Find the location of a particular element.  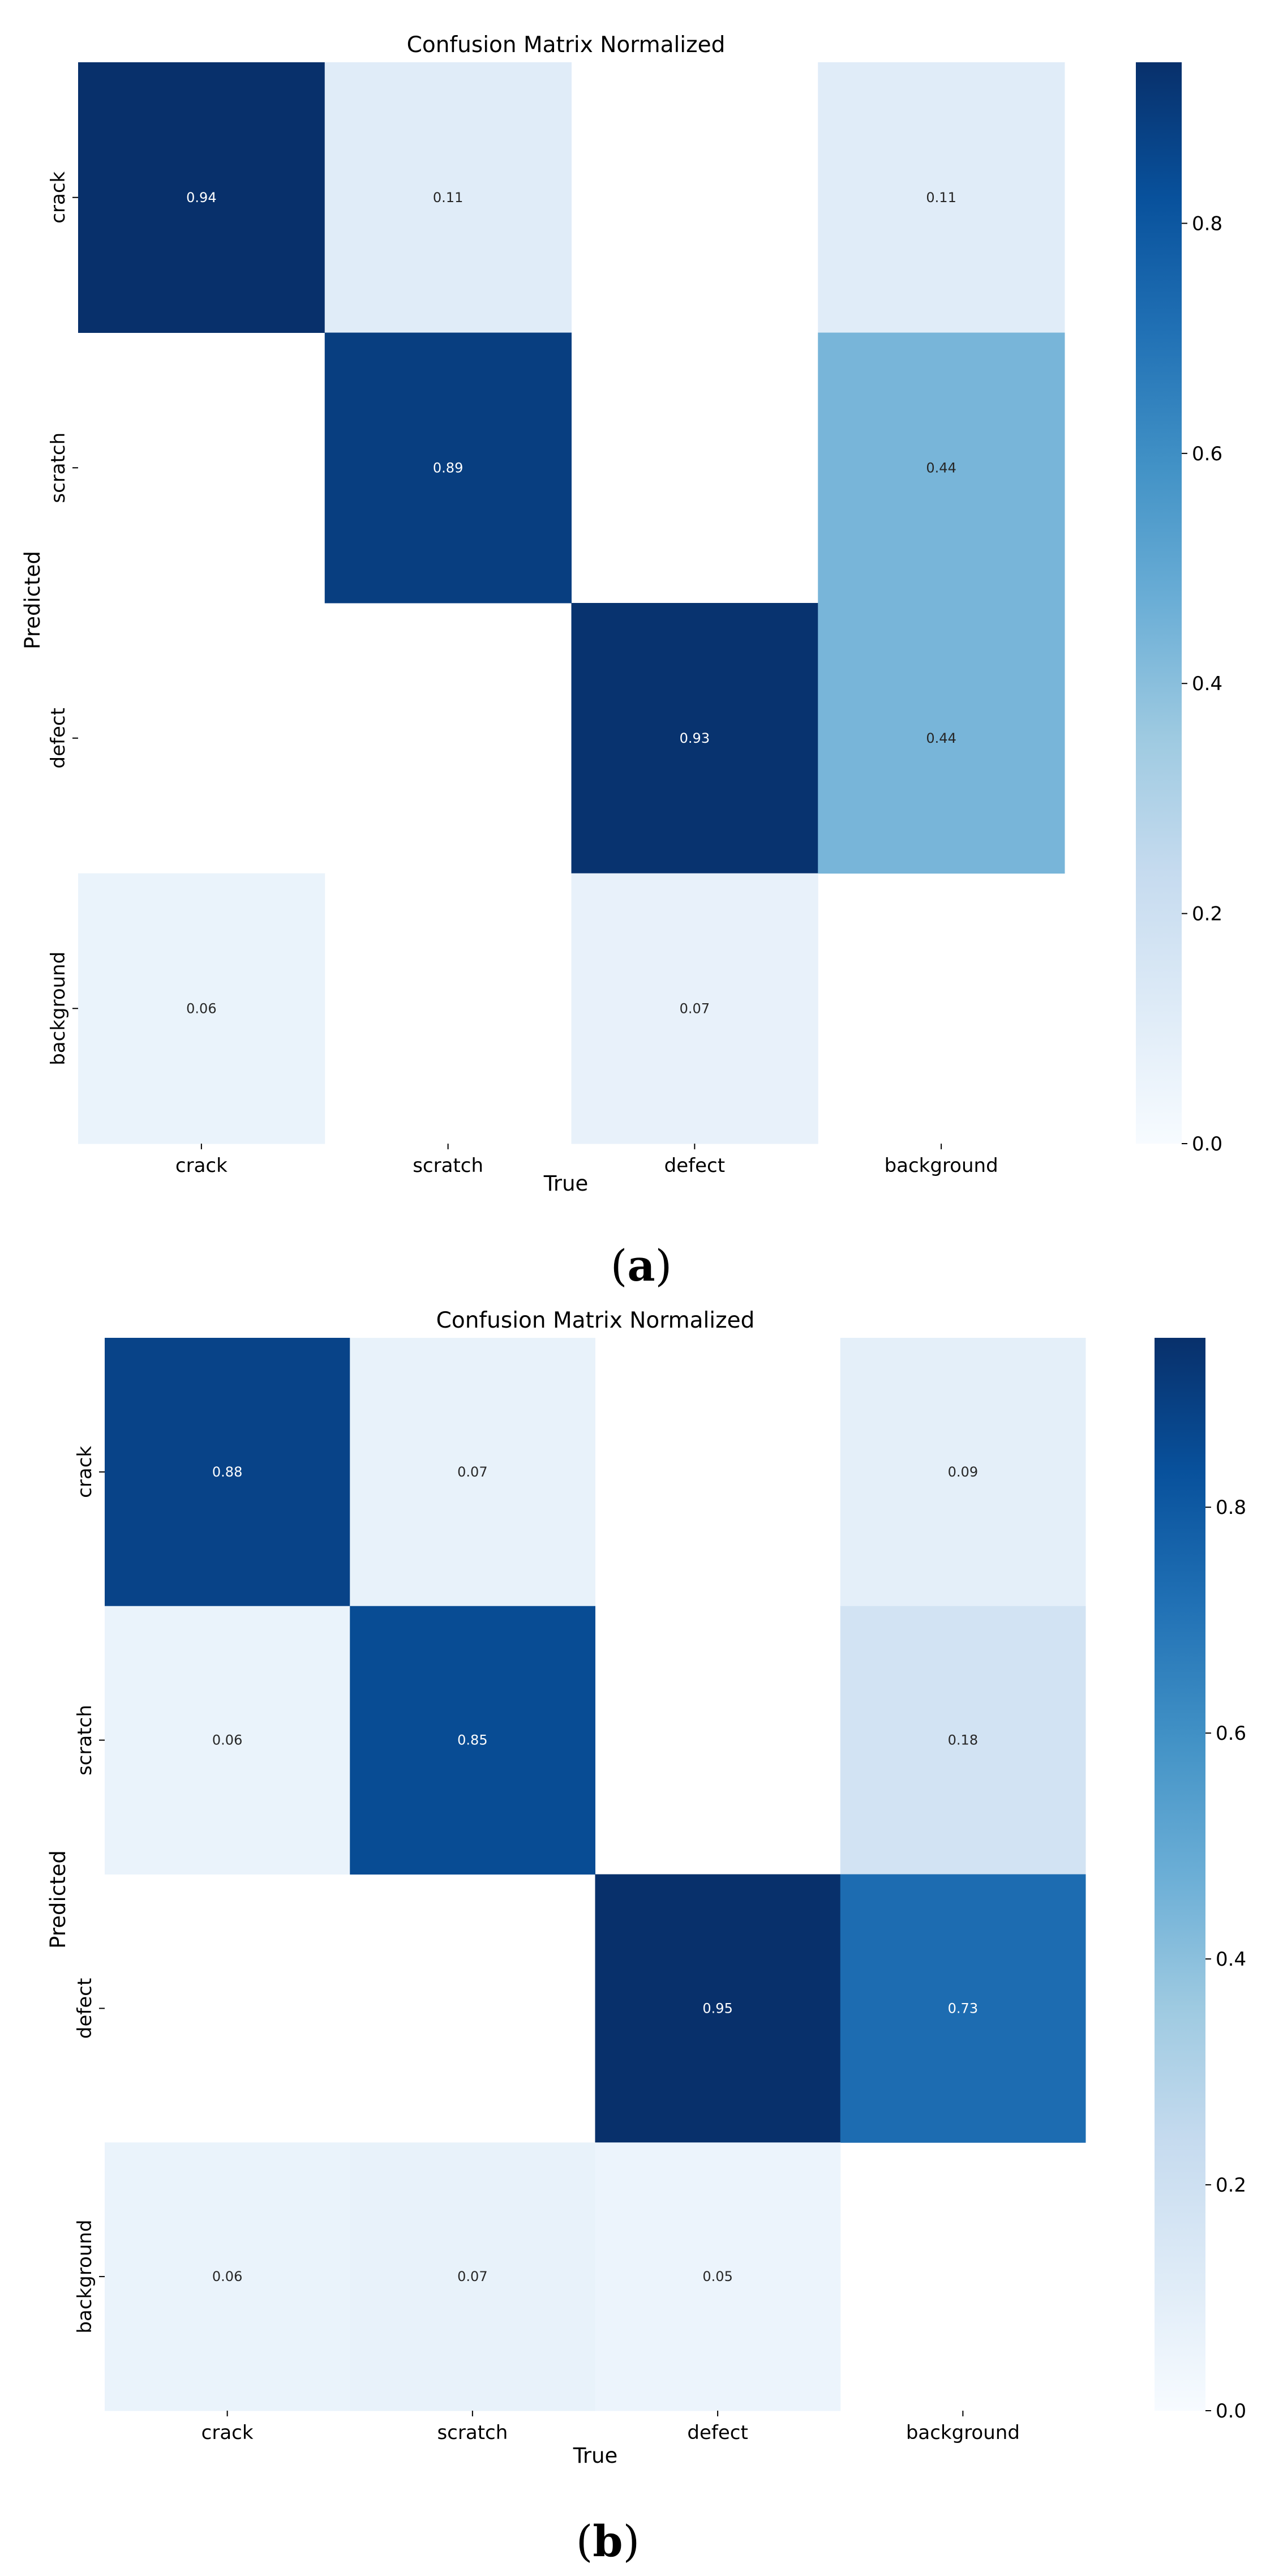

panel-label: (b) is located at coordinates (608, 2541).